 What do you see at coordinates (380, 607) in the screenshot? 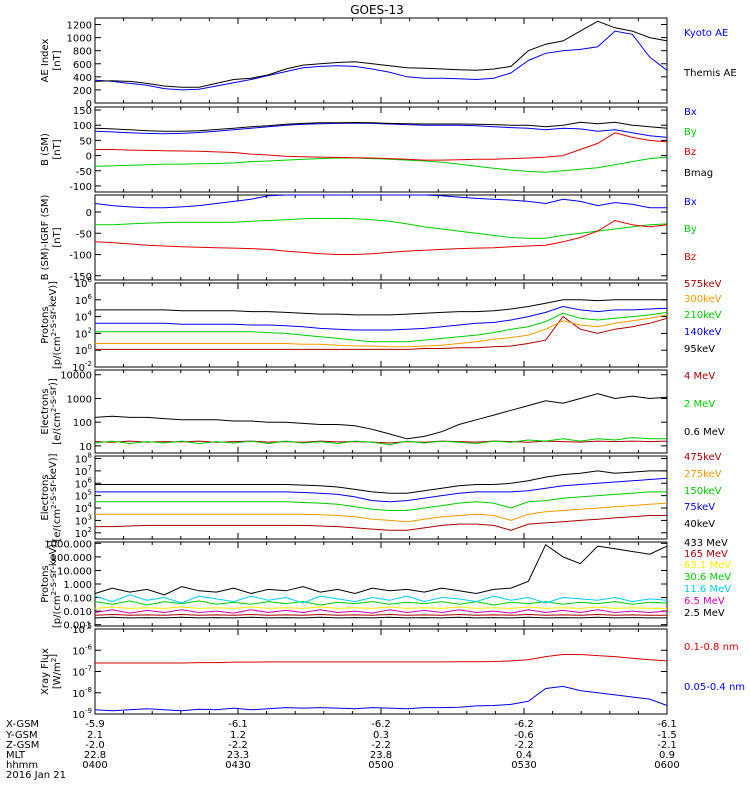
I see `series-line-63-1-mev` at bounding box center [380, 607].